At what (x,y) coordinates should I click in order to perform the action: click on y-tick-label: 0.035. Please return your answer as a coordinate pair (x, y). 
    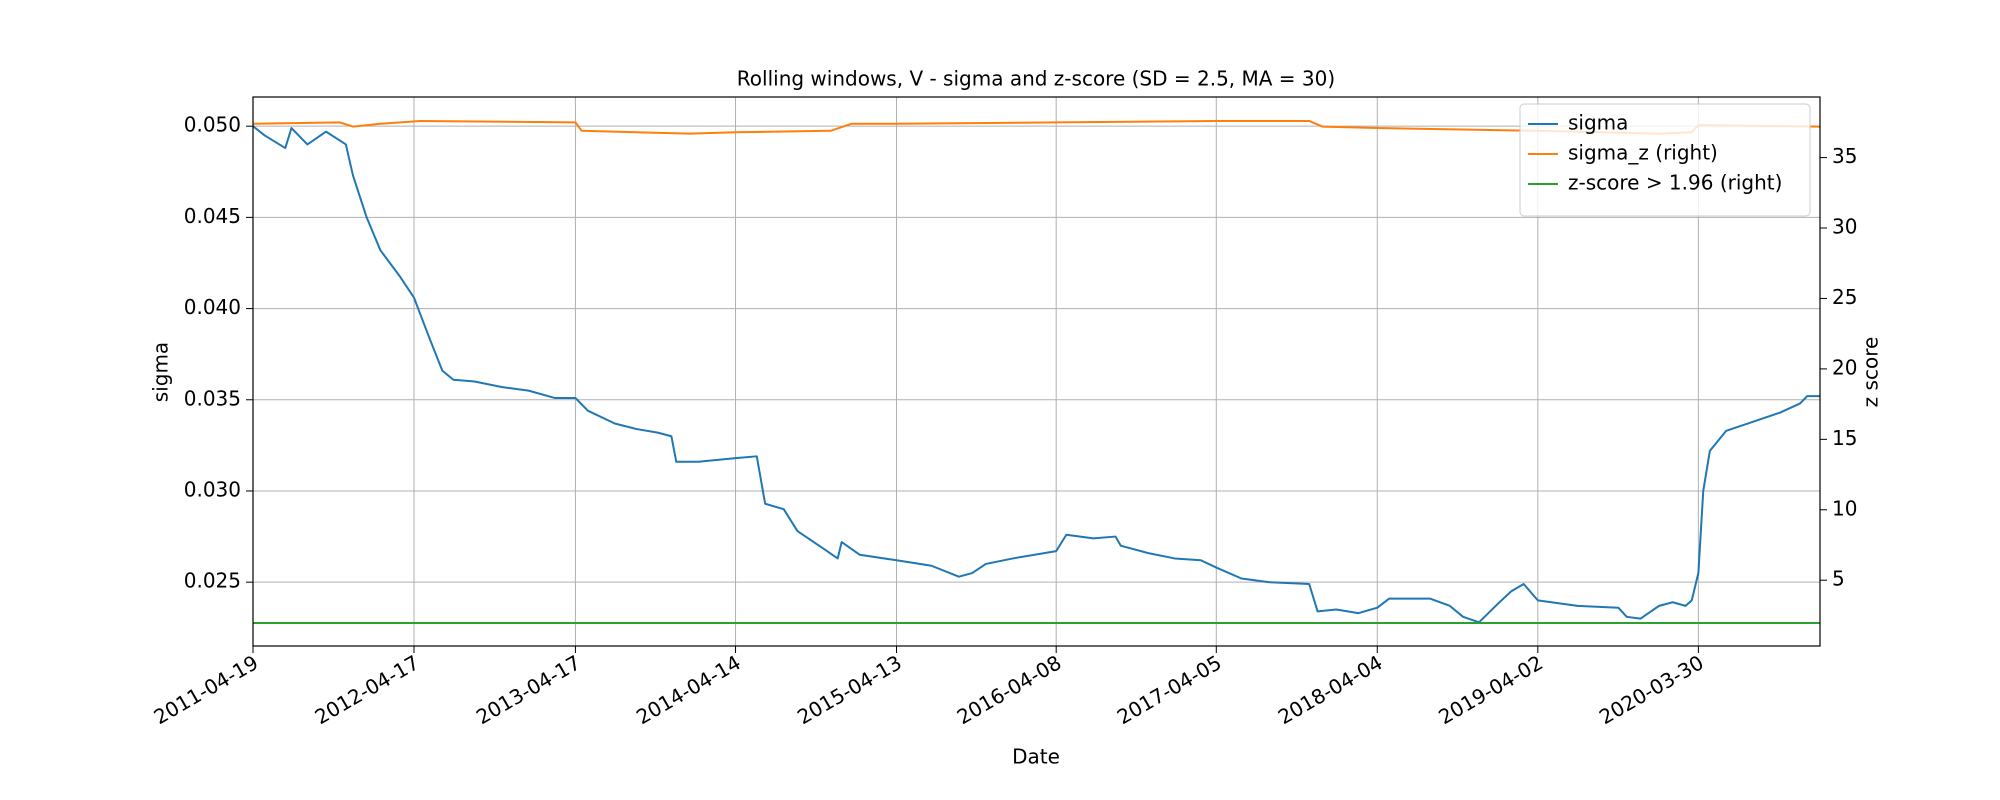
    Looking at the image, I should click on (212, 398).